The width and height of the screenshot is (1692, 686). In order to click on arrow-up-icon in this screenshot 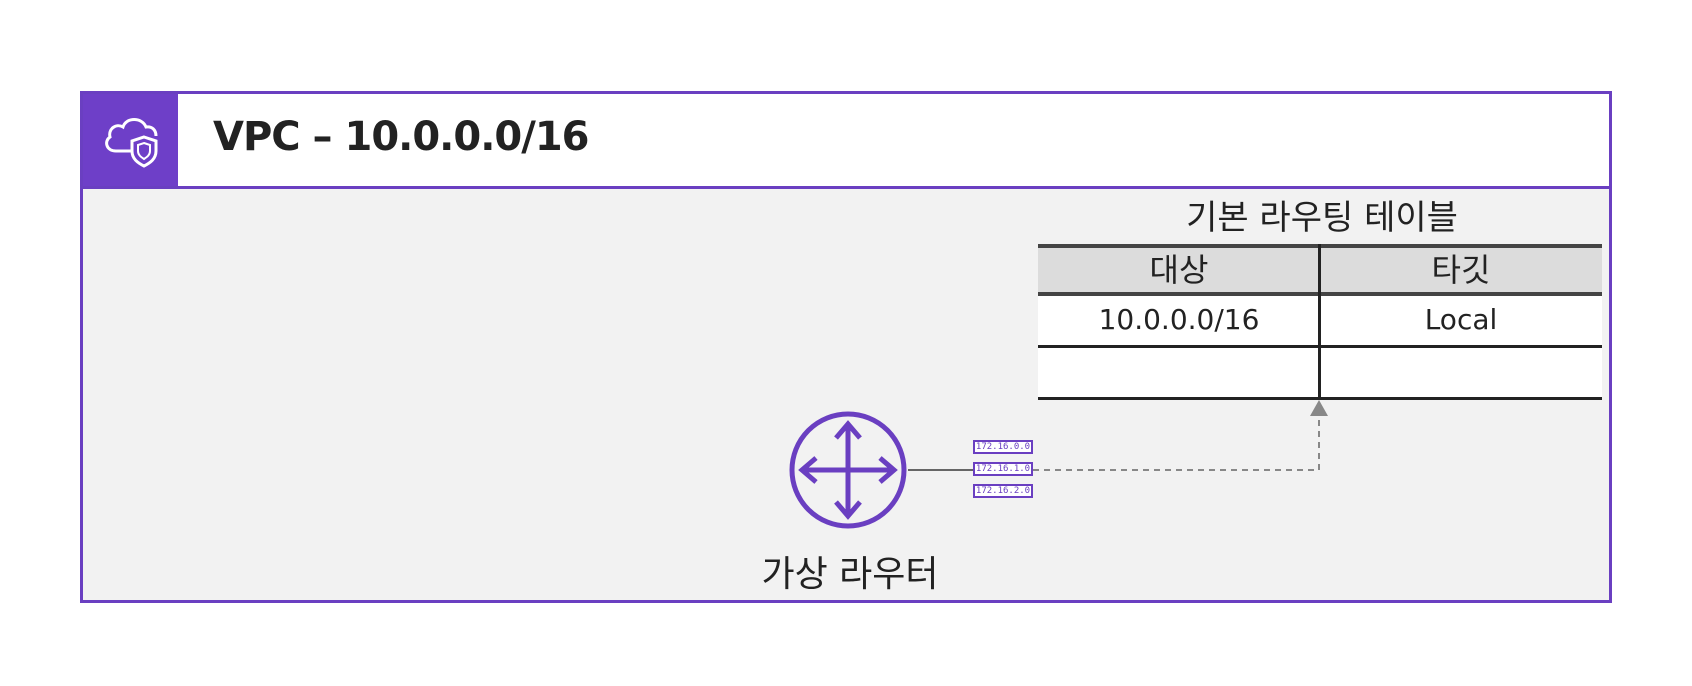, I will do `click(1319, 408)`.